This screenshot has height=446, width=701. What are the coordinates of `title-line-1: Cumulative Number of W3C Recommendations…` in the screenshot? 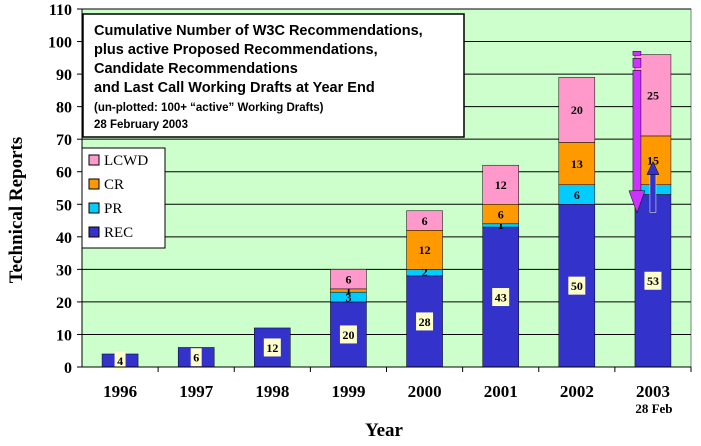 It's located at (258, 31).